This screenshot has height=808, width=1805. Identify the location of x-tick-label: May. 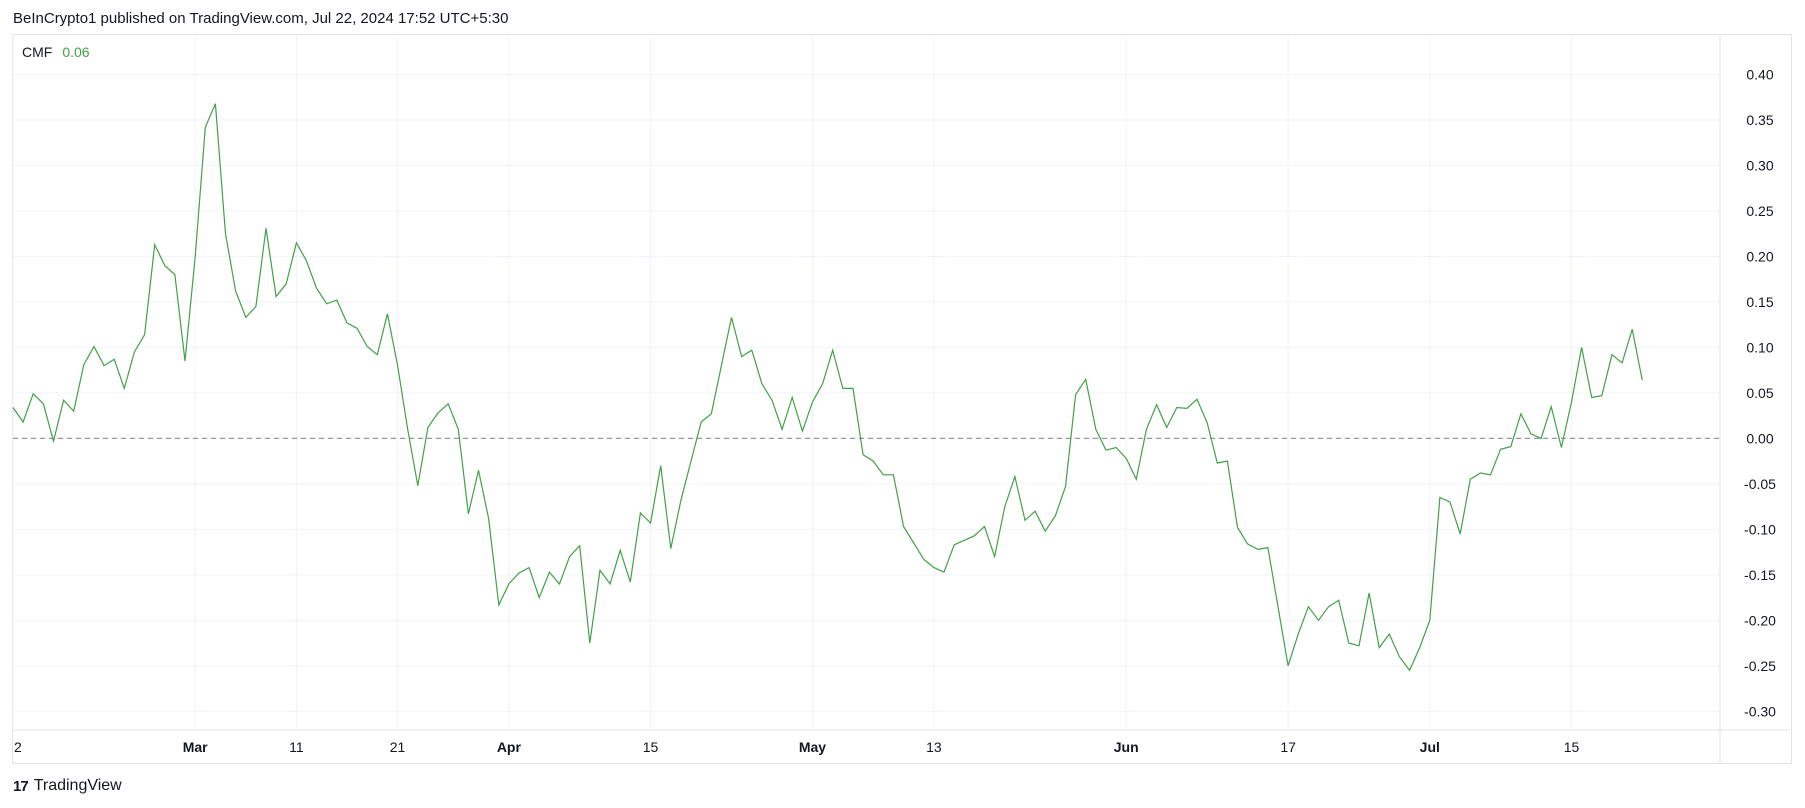
(812, 747).